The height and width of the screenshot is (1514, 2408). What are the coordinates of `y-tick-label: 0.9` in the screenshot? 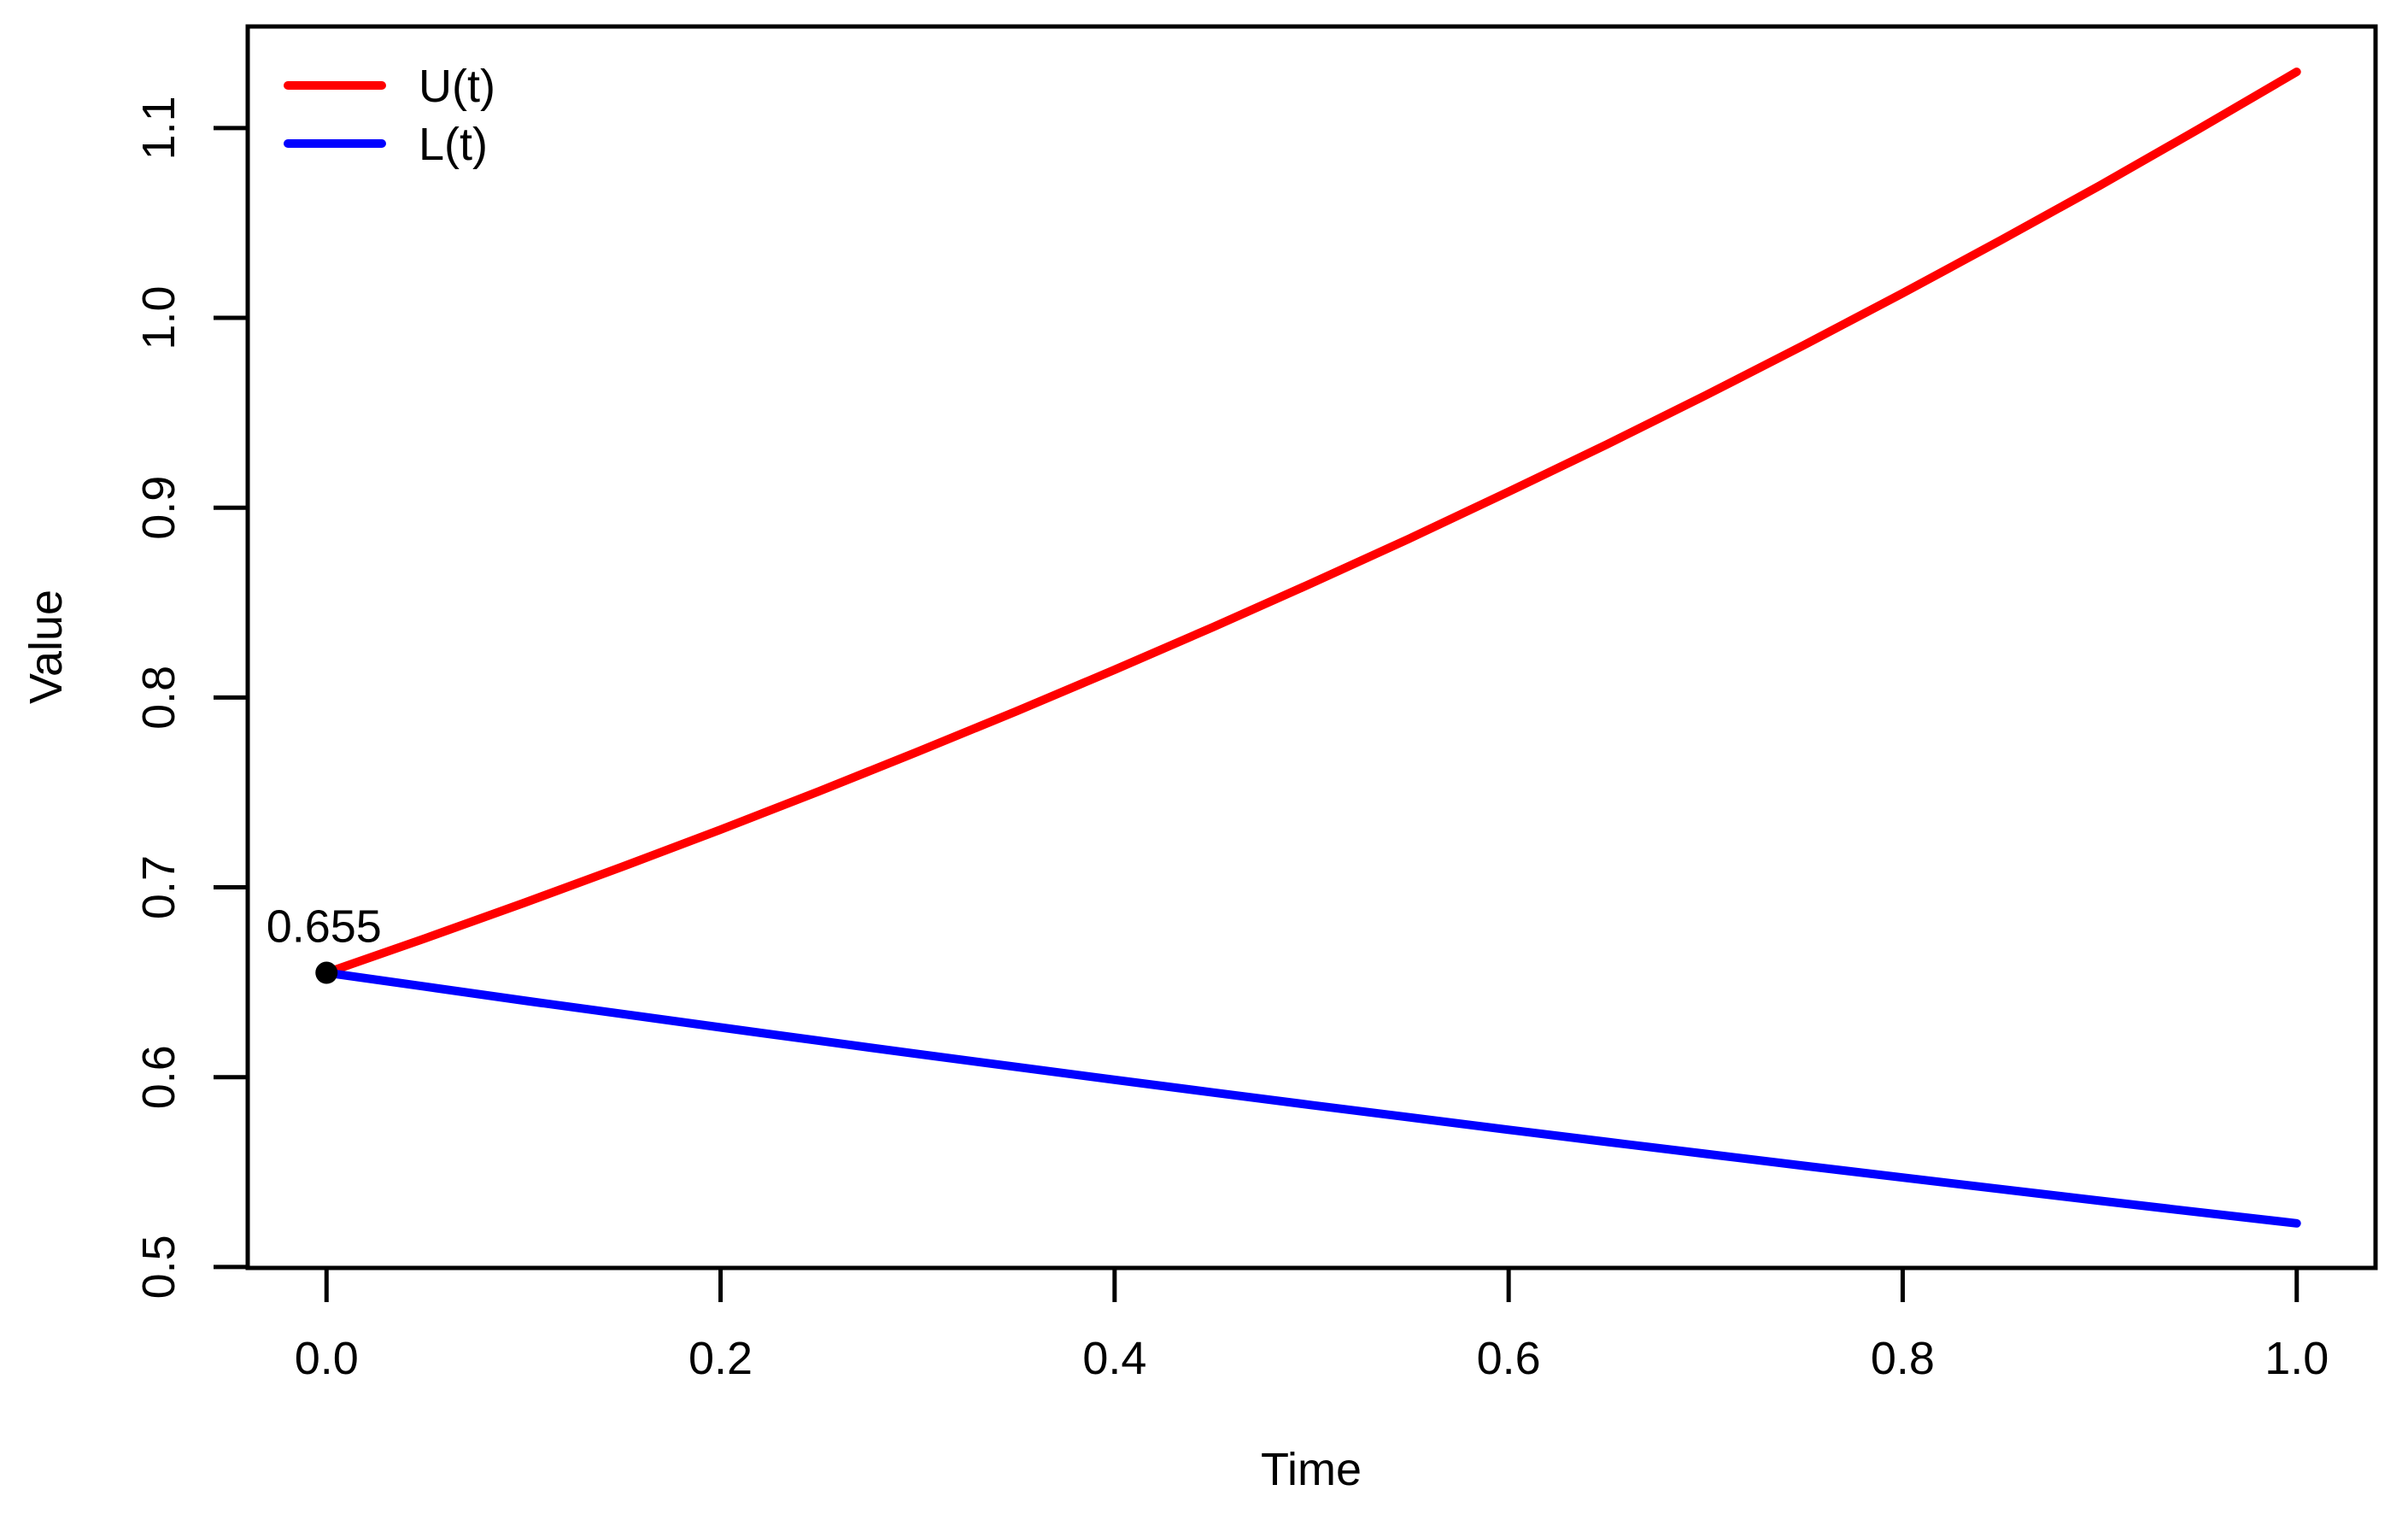 It's located at (159, 508).